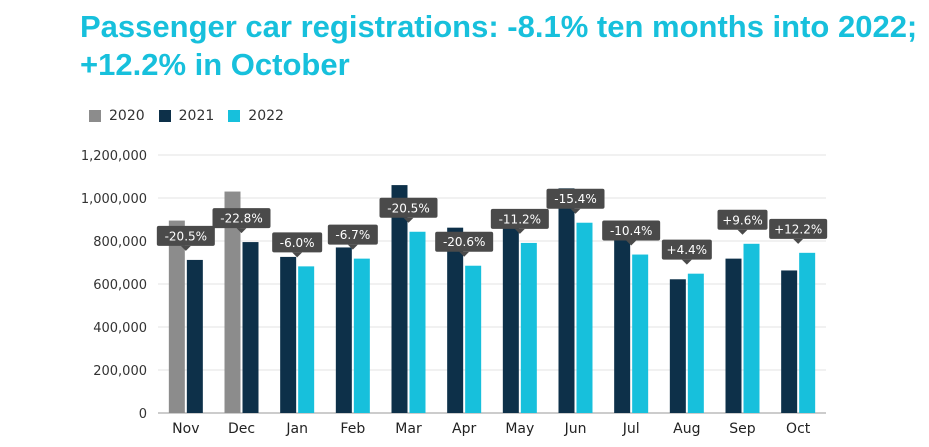 The width and height of the screenshot is (929, 447). Describe the element at coordinates (143, 414) in the screenshot. I see `y-tick-label: 0` at that location.